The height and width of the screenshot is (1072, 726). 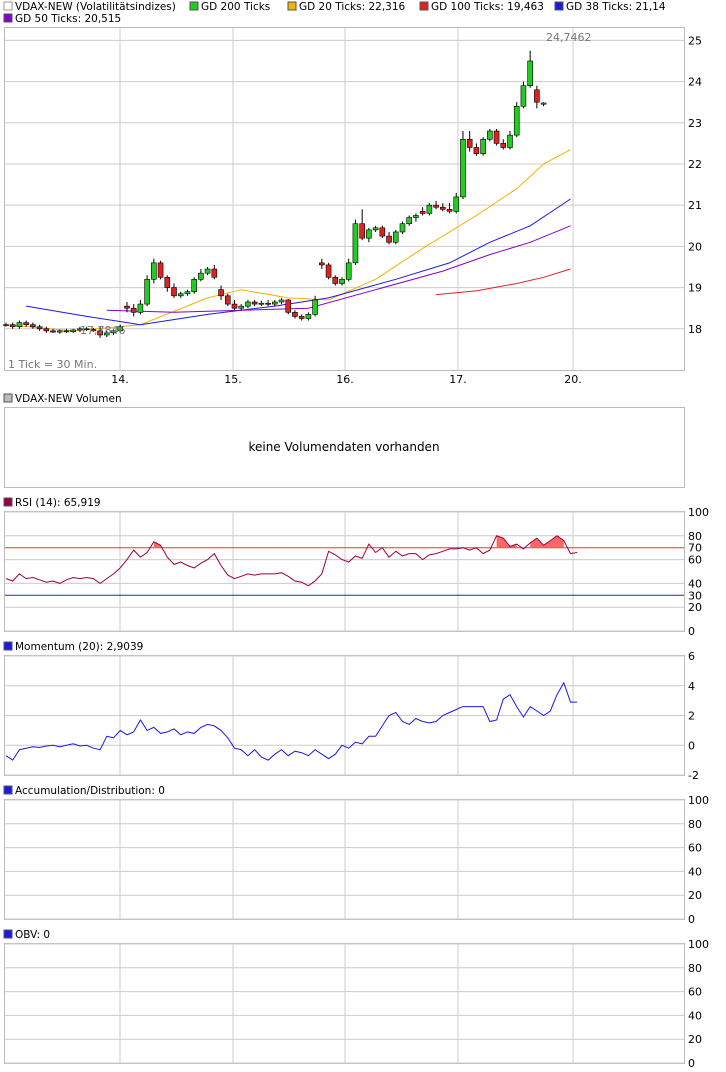 I want to click on price-y-tick: 22, so click(x=695, y=164).